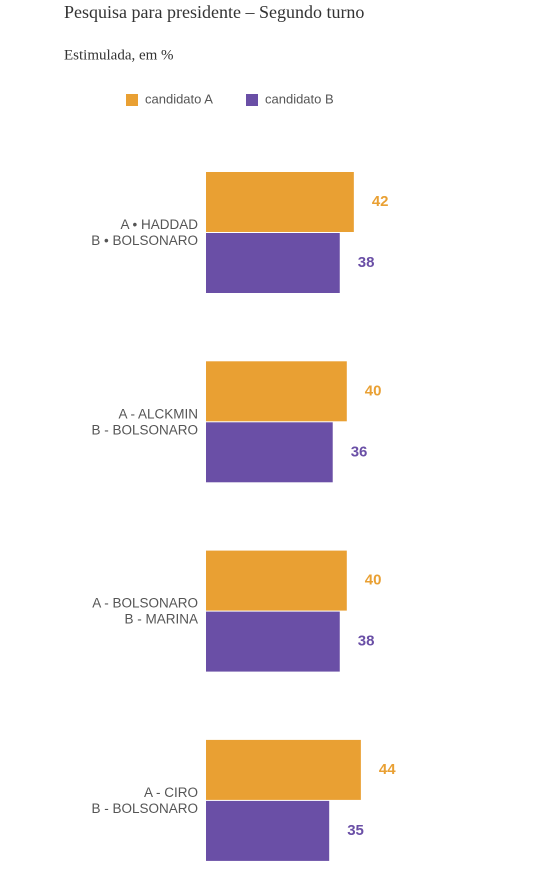 The height and width of the screenshot is (876, 540). Describe the element at coordinates (144, 240) in the screenshot. I see `category-label: B • BOLSONARO` at that location.